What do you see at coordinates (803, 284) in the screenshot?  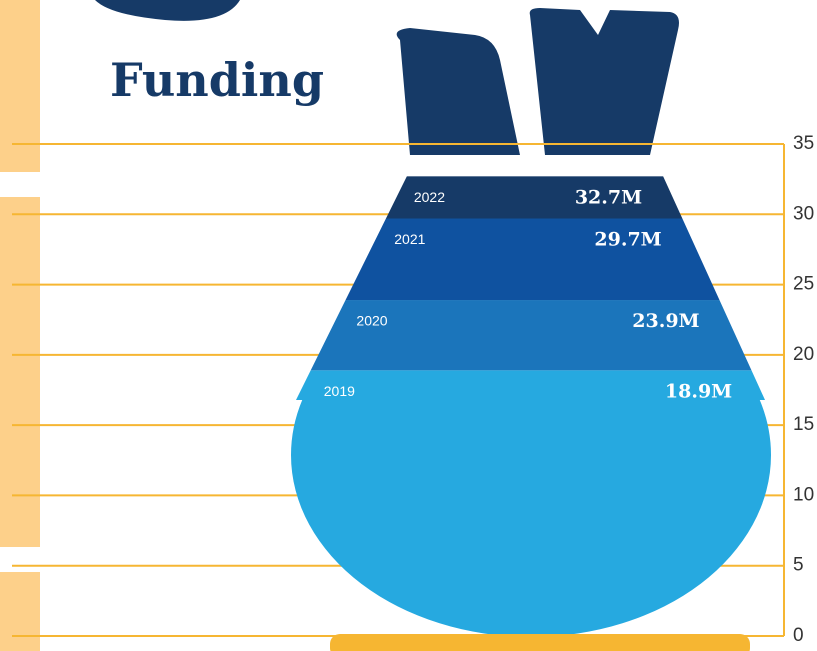 I see `y-tick-label: 25` at bounding box center [803, 284].